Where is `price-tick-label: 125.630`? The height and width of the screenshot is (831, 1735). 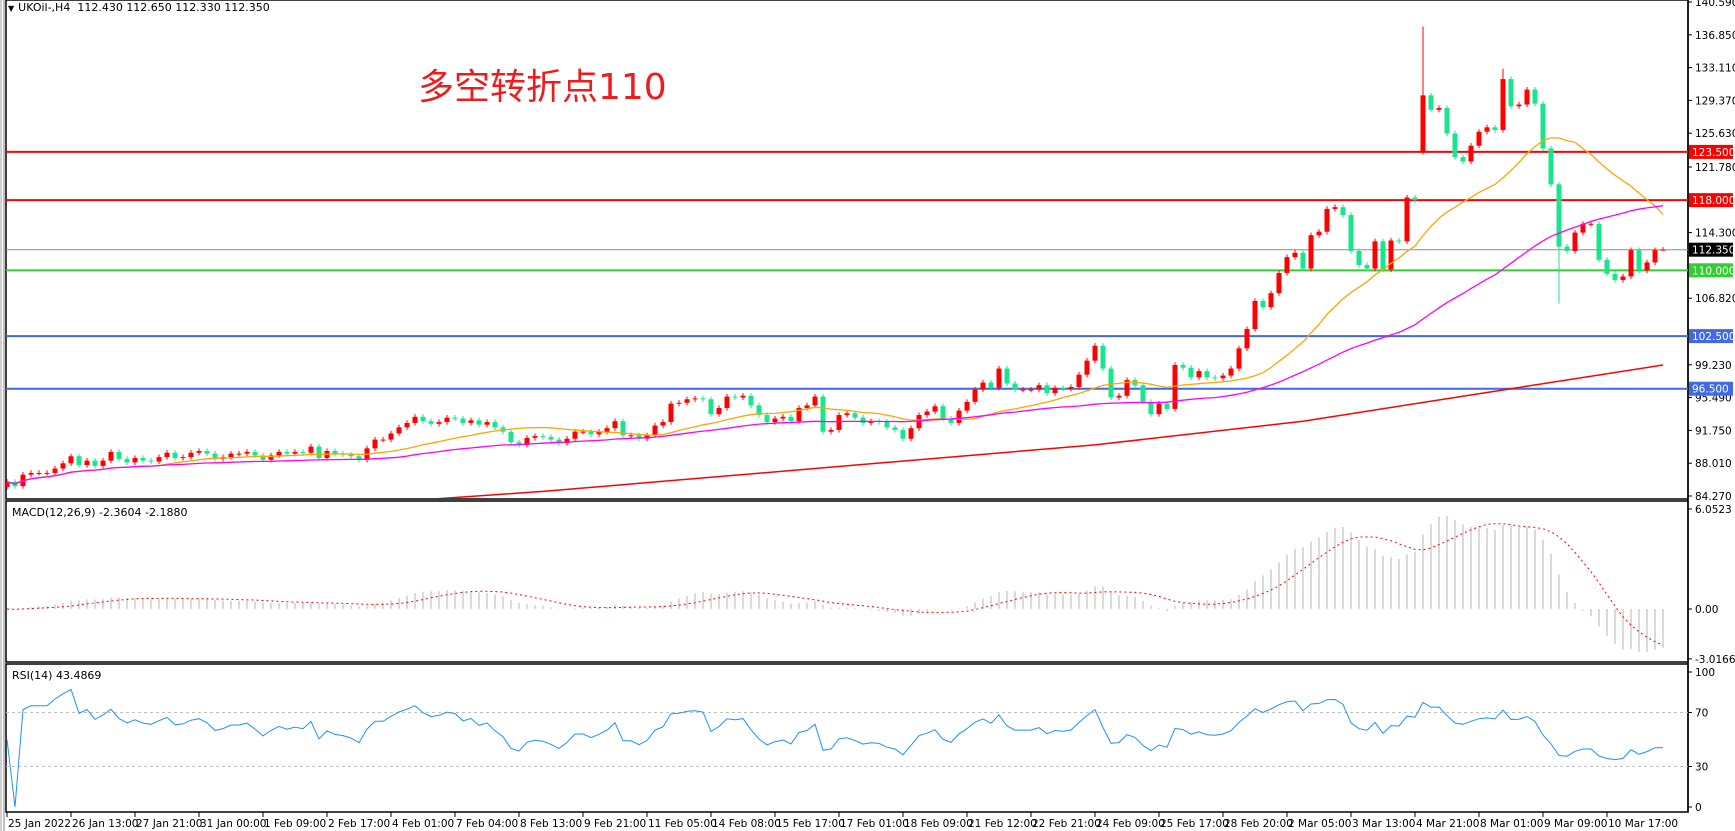
price-tick-label: 125.630 is located at coordinates (1715, 134).